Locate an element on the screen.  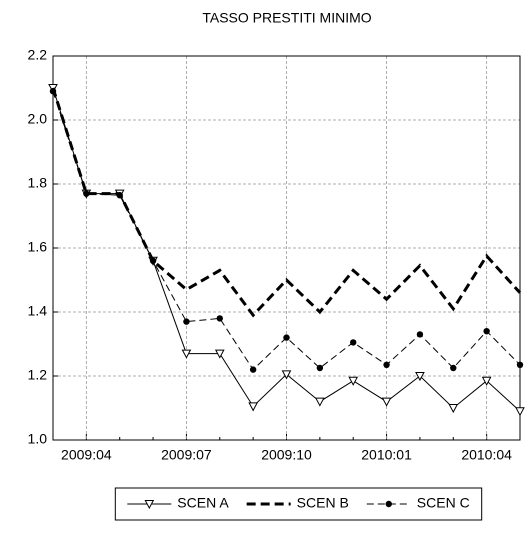
legend: SCEN A SCEN B SCEN C is located at coordinates (298, 504).